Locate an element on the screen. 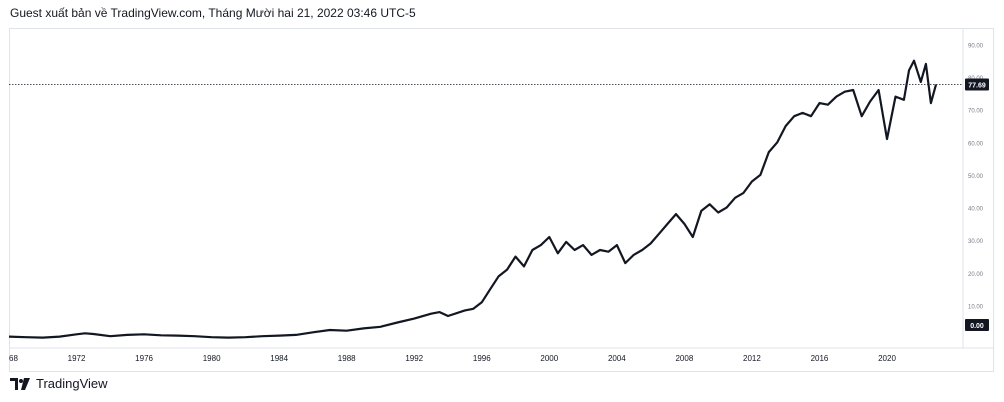 The height and width of the screenshot is (402, 1004). x-tick-label: 2000 is located at coordinates (549, 358).